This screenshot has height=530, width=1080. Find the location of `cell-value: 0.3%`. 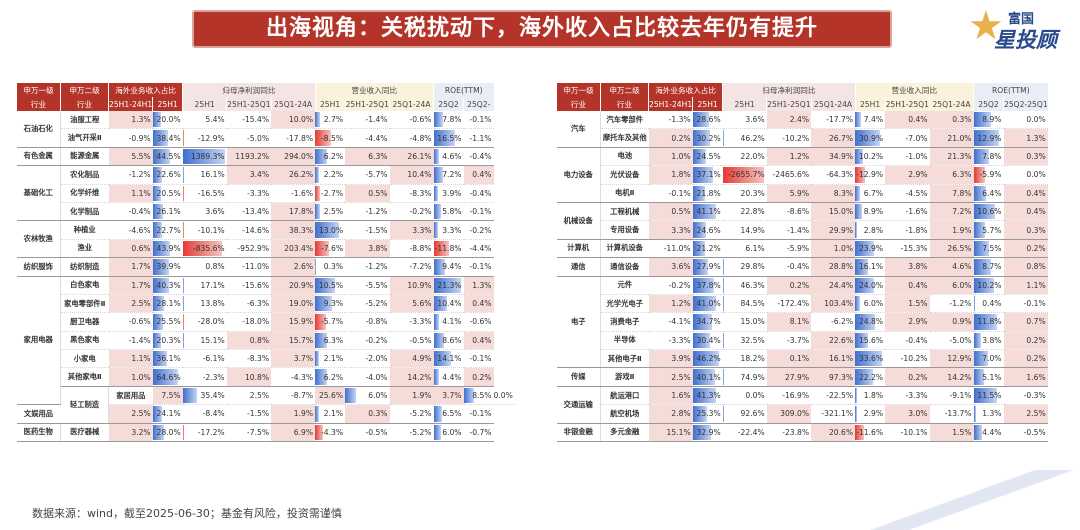

cell-value: 0.3% is located at coordinates (1035, 230).